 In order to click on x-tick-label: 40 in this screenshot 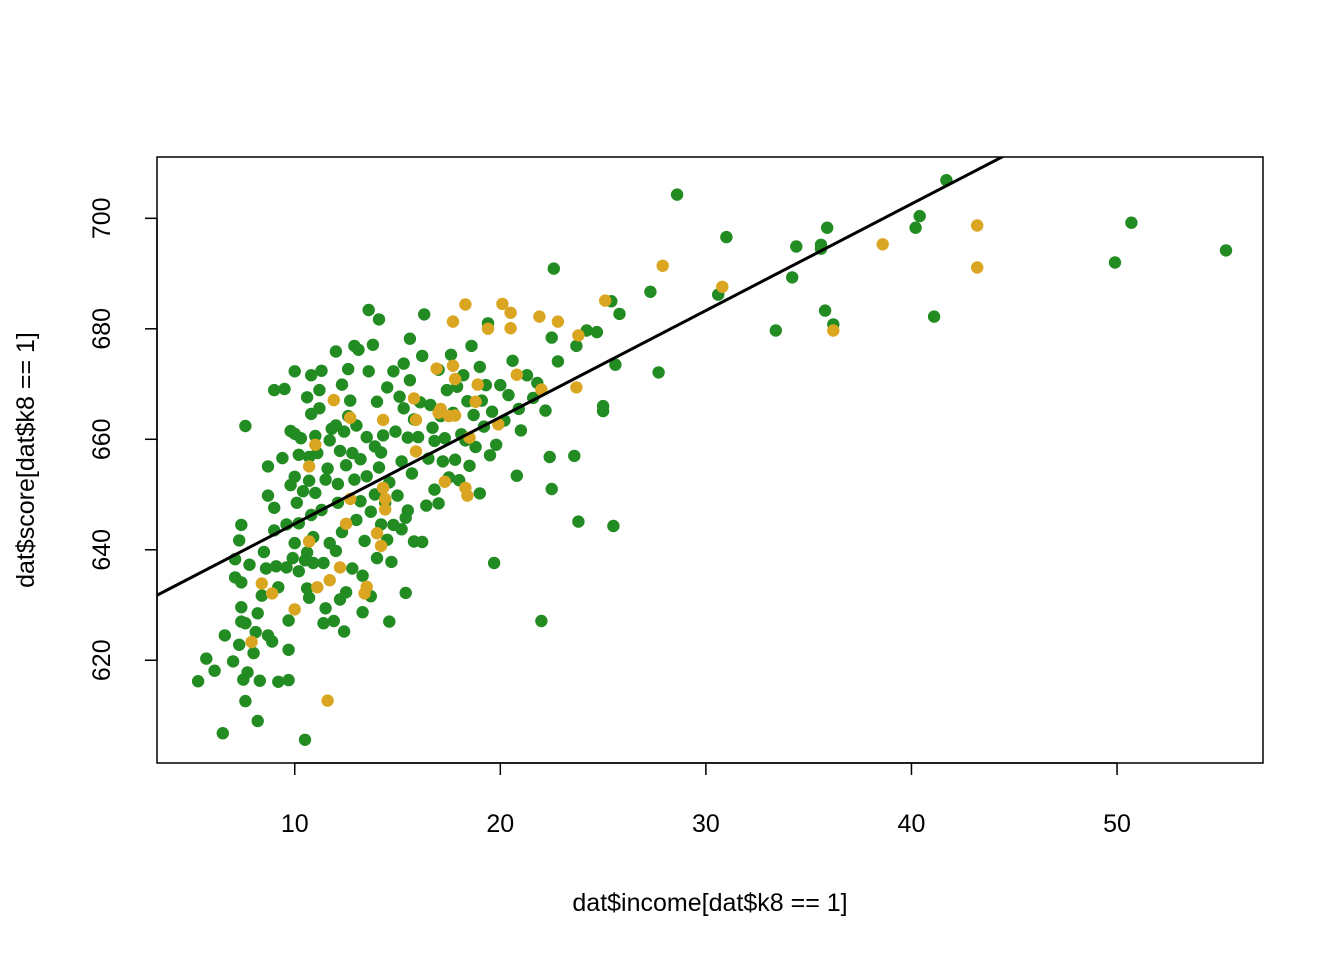, I will do `click(912, 824)`.